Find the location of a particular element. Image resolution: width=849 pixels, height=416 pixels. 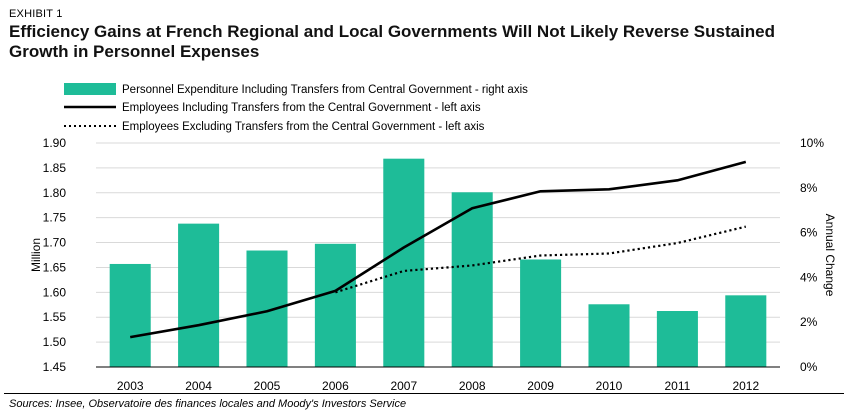

left-tick-label: 1.50 is located at coordinates (55, 342).